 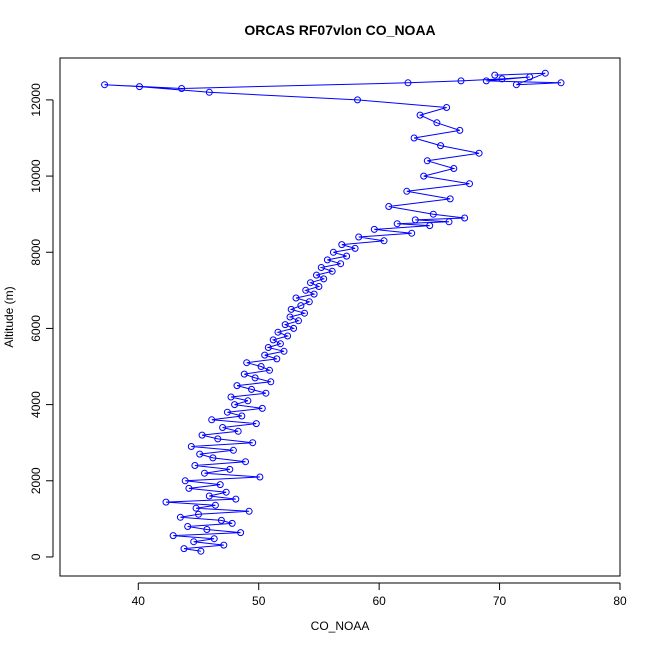 What do you see at coordinates (36, 100) in the screenshot?
I see `y-tick-label: 12000` at bounding box center [36, 100].